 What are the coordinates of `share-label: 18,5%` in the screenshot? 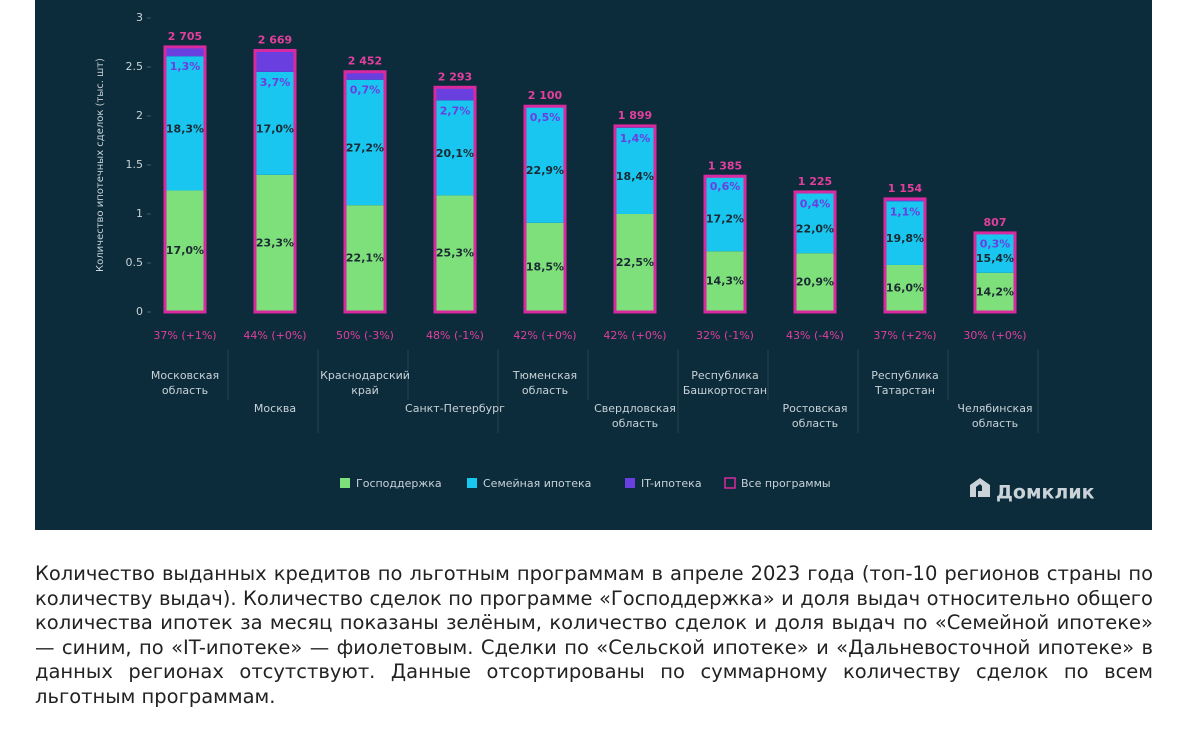 It's located at (545, 266).